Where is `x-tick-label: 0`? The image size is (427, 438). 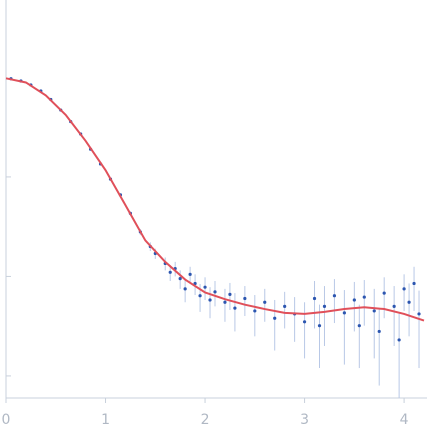
x-tick-label: 0 is located at coordinates (6, 420).